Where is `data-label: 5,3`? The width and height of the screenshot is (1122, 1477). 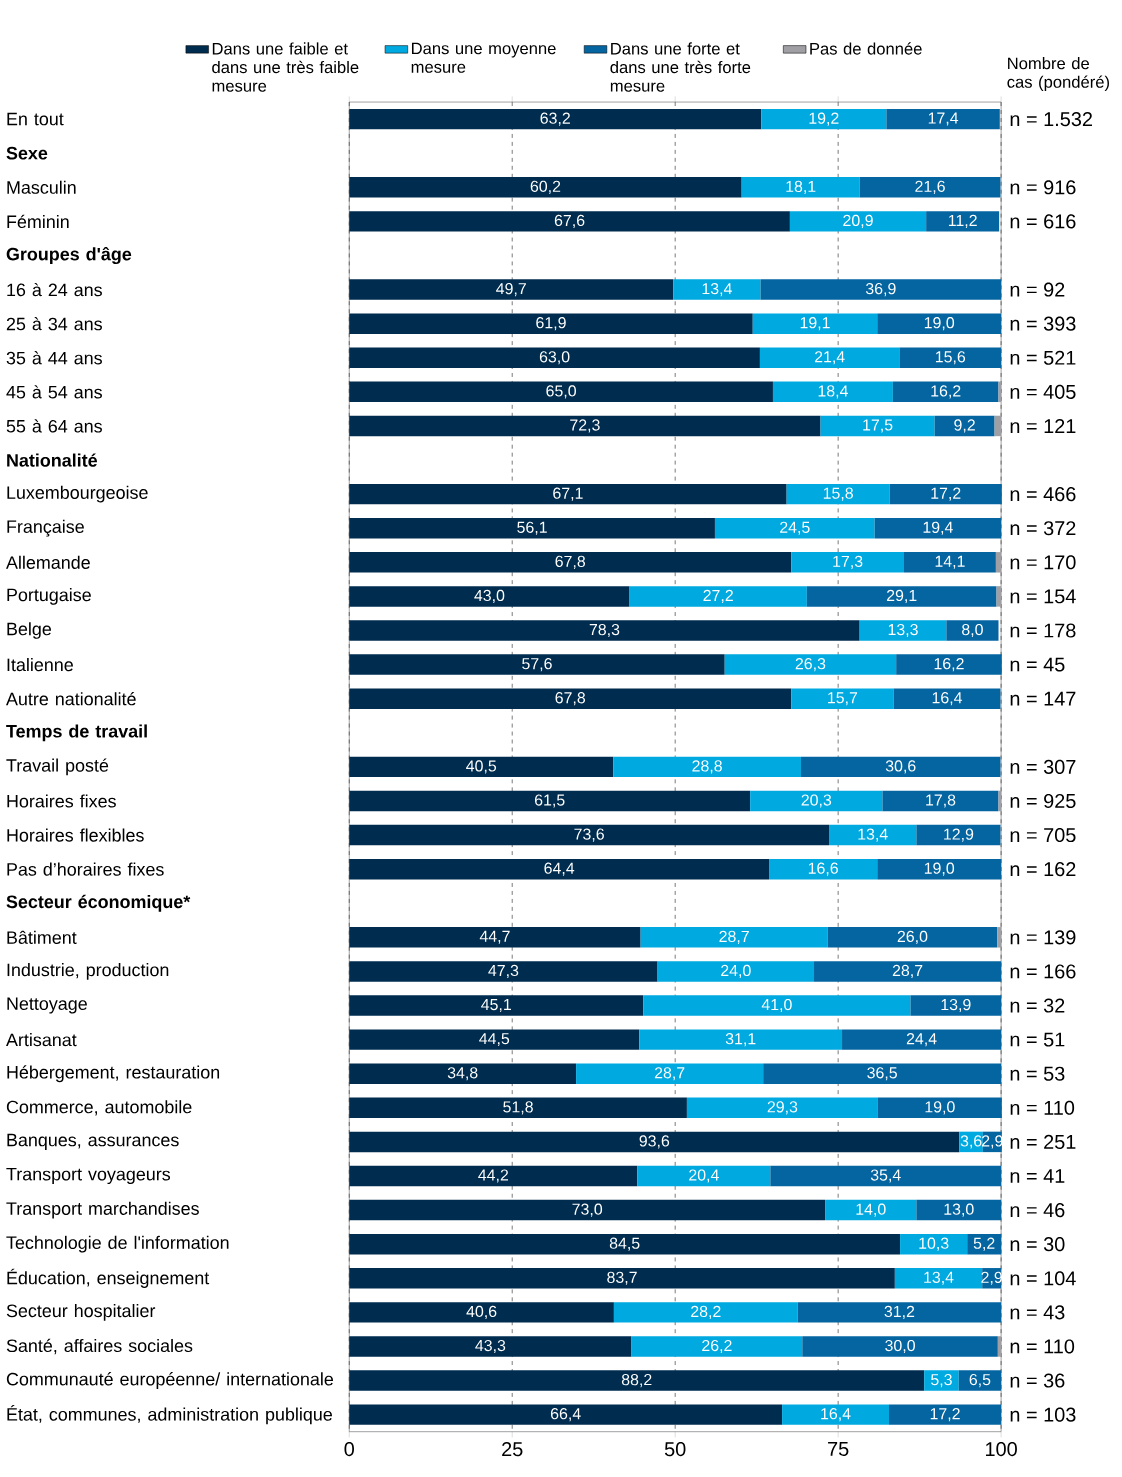
data-label: 5,3 is located at coordinates (941, 1380).